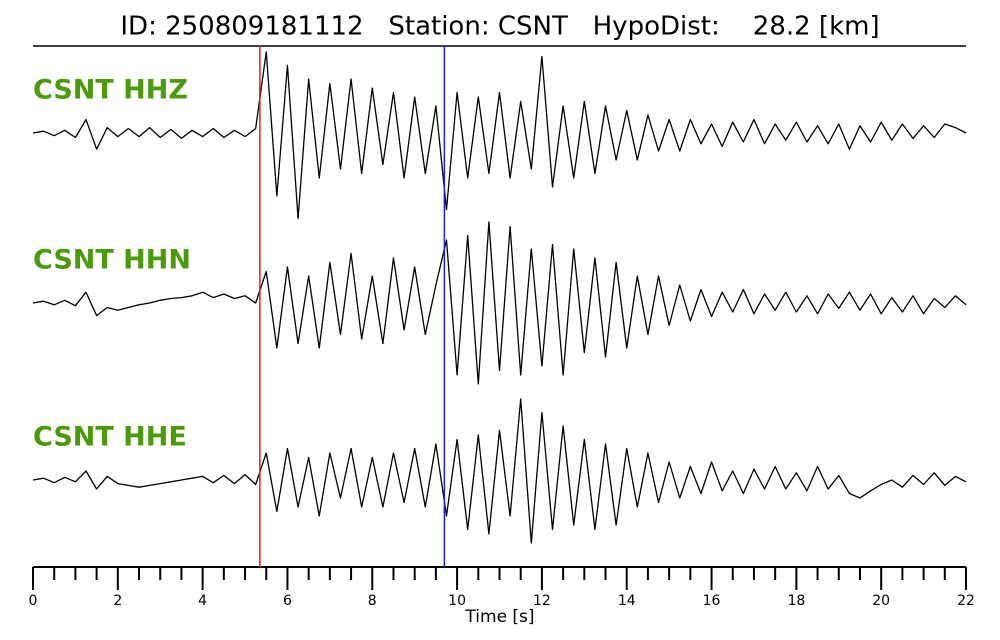 This screenshot has width=1000, height=640. Describe the element at coordinates (110, 90) in the screenshot. I see `trace-label: CSNT HHZ` at that location.